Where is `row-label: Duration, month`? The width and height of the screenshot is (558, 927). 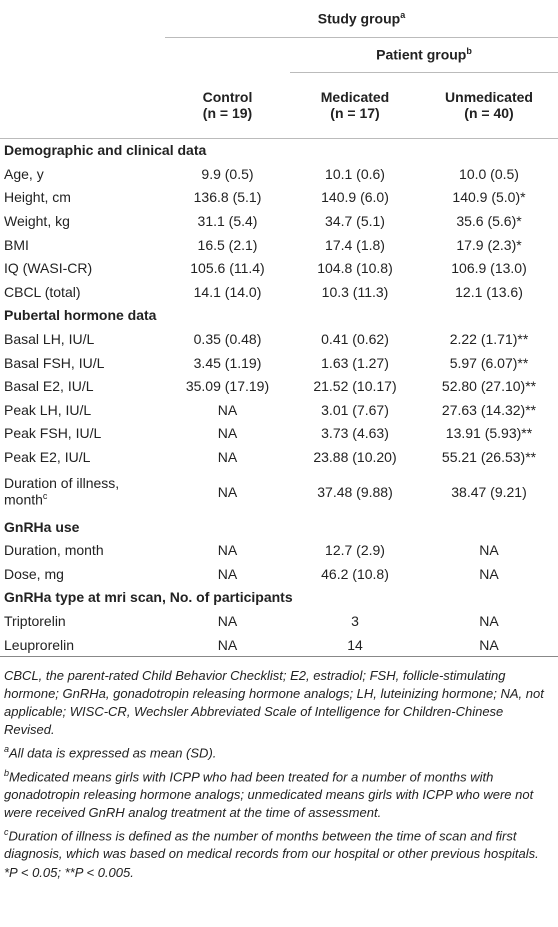 row-label: Duration, month is located at coordinates (82, 550).